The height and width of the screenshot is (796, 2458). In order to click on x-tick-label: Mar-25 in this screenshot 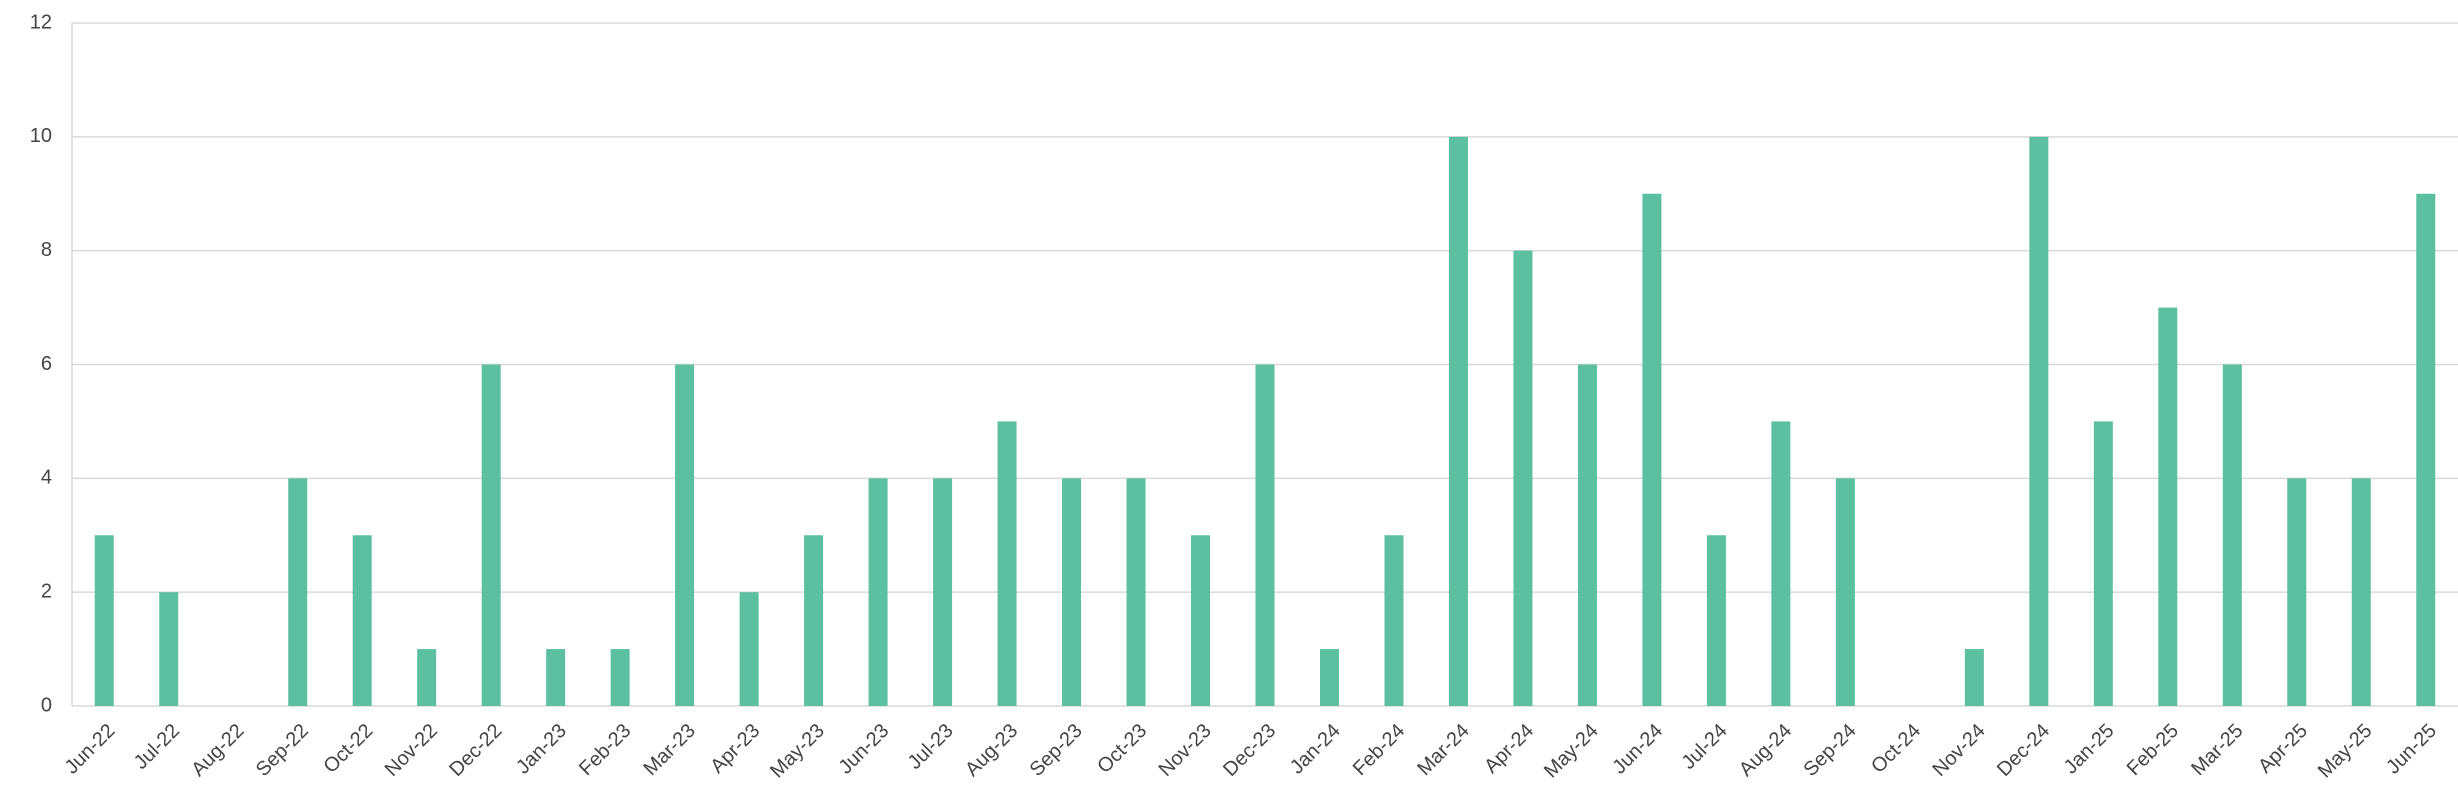, I will do `click(2217, 750)`.